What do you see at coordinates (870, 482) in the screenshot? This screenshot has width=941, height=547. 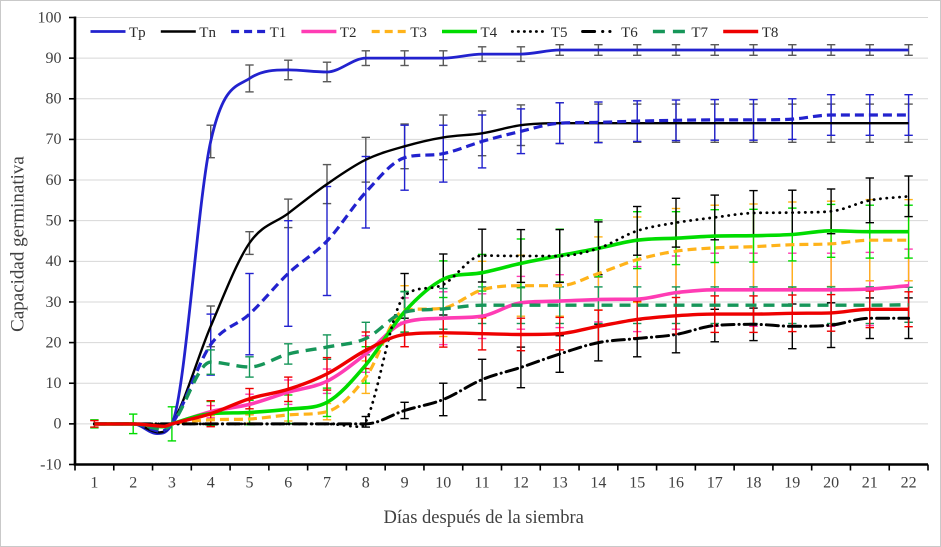 I see `svg-text: 21` at bounding box center [870, 482].